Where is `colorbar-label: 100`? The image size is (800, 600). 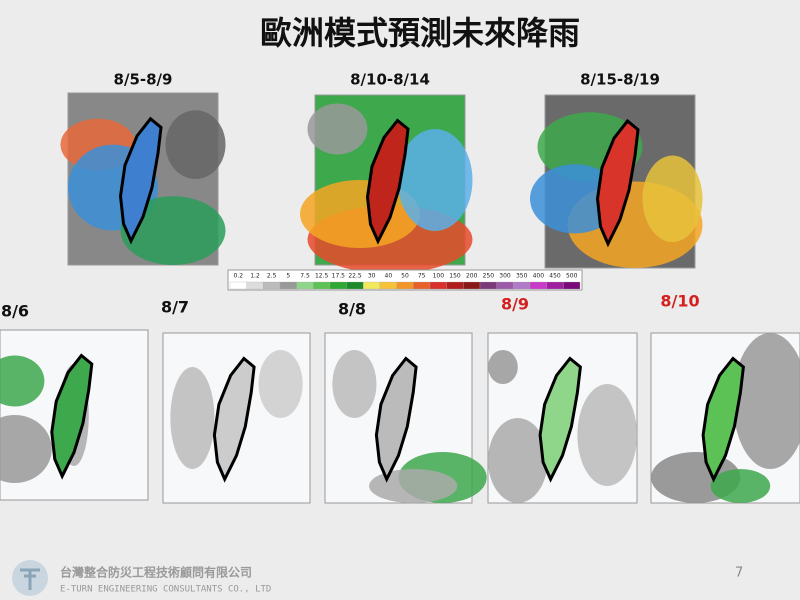 colorbar-label: 100 is located at coordinates (439, 276).